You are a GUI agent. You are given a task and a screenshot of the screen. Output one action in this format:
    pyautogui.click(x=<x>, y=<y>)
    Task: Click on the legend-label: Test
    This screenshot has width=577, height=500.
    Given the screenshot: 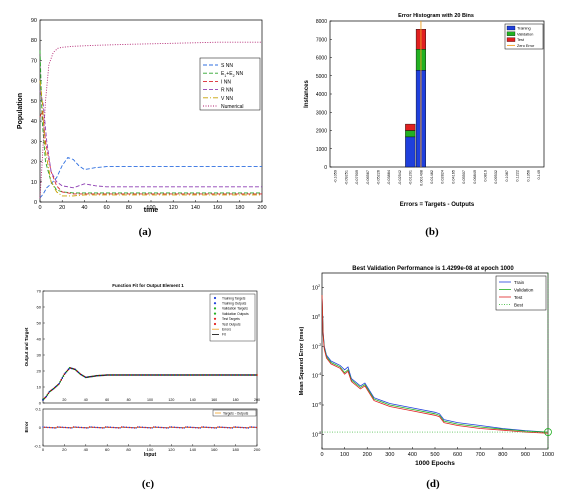 What is the action you would take?
    pyautogui.click(x=518, y=297)
    